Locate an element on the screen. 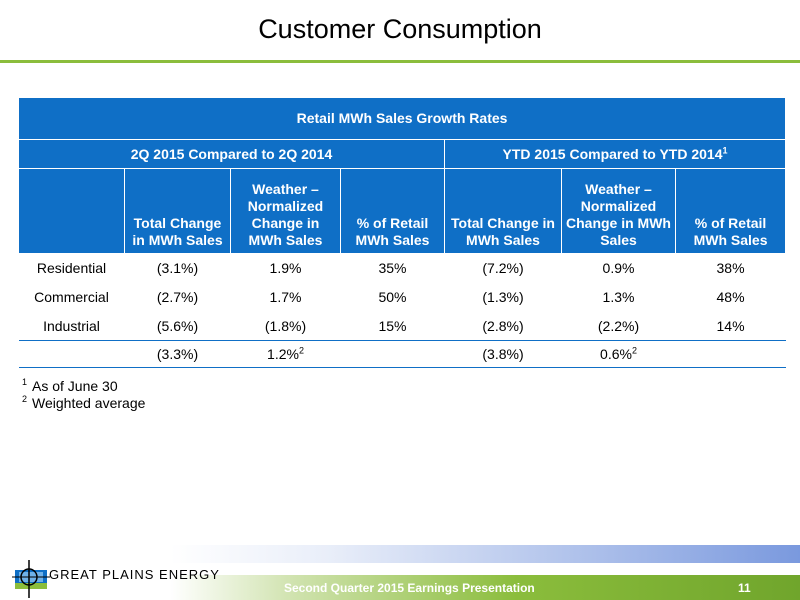 The height and width of the screenshot is (600, 800). group-header-q2: 2Q 2015 Compared to 2Q 2014 is located at coordinates (231, 154).